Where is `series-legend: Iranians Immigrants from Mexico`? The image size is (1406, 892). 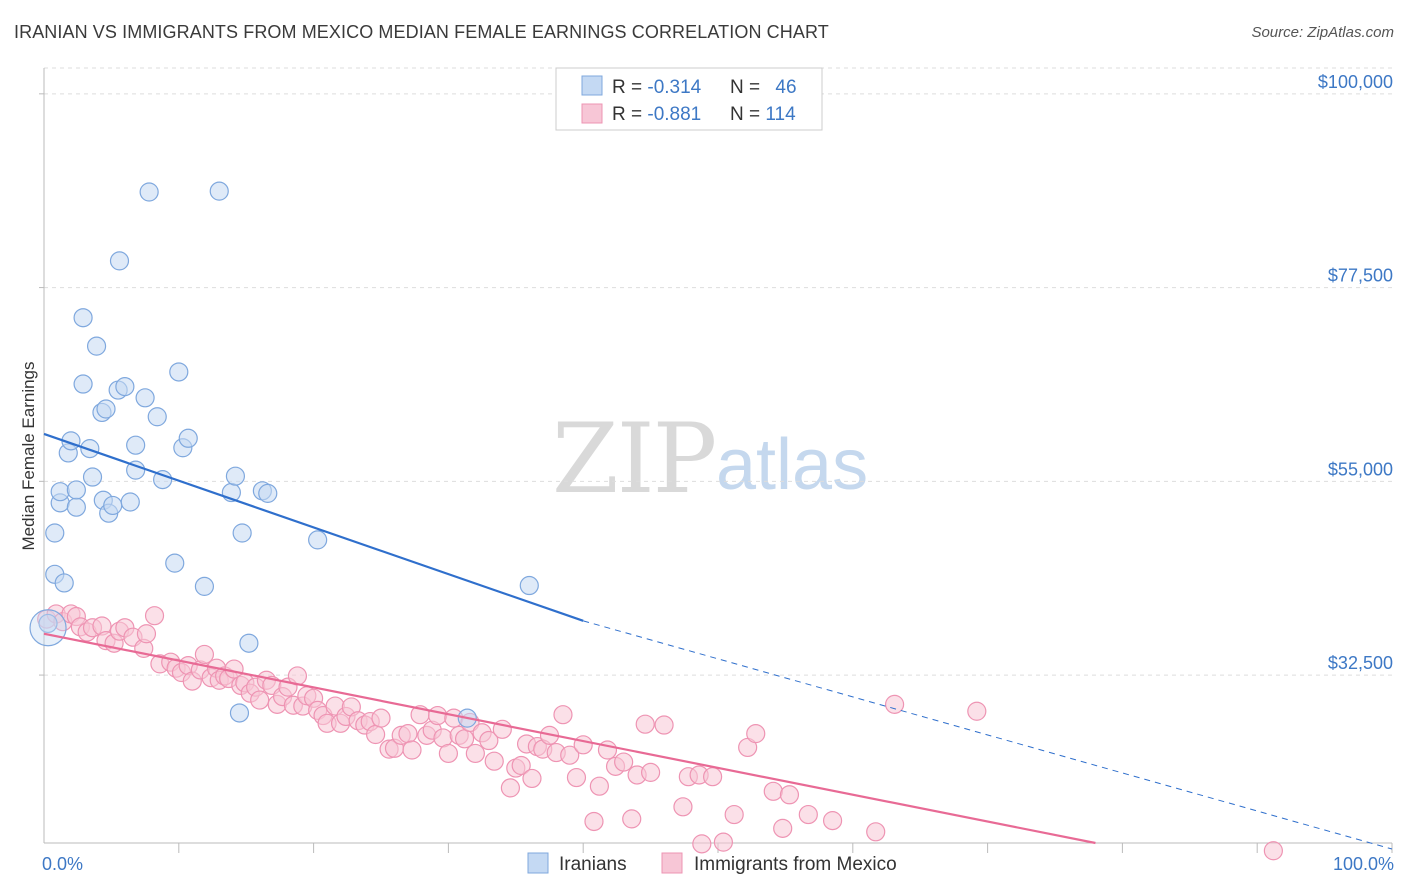 series-legend: Iranians Immigrants from Mexico is located at coordinates (712, 863).